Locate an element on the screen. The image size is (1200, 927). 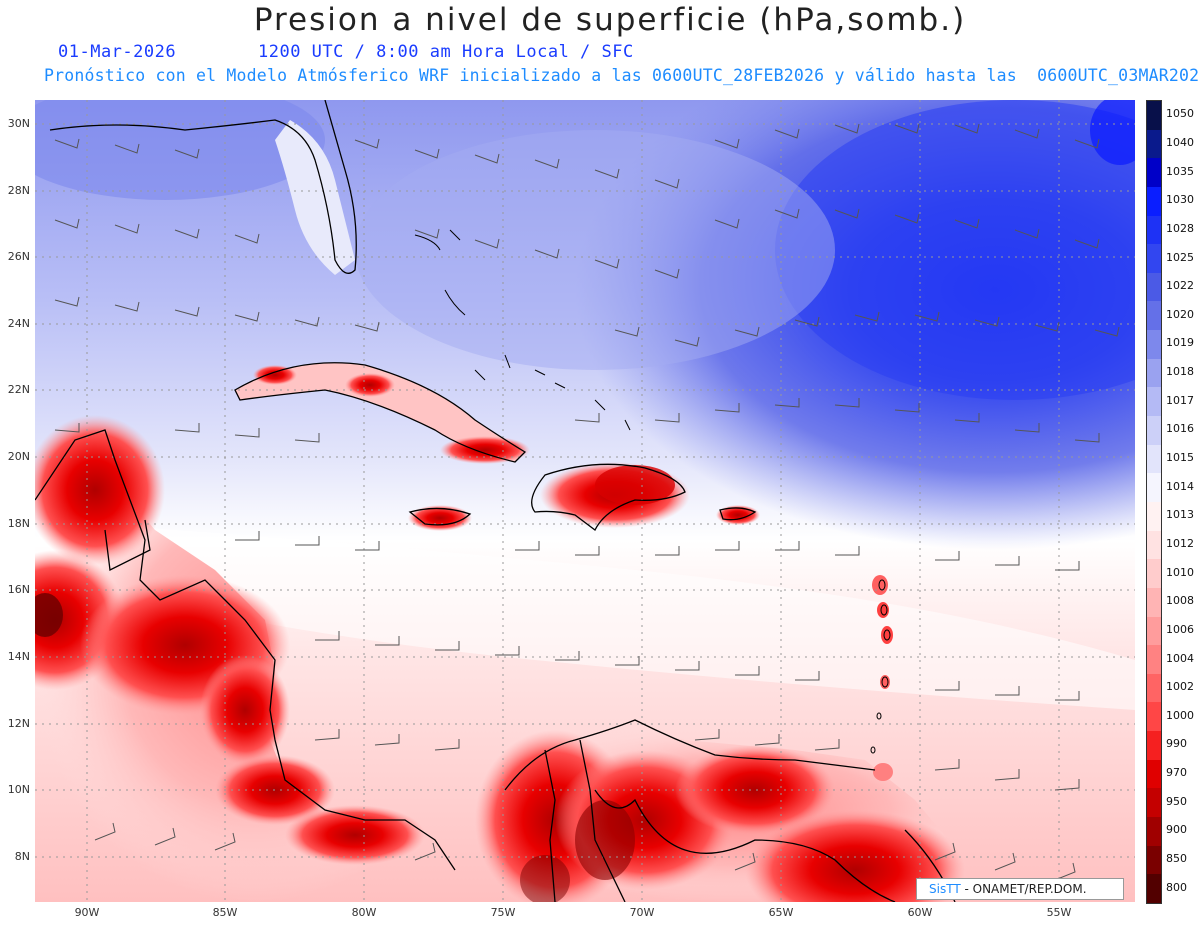
colorbar-level-label: 1004 is located at coordinates (1180, 658).